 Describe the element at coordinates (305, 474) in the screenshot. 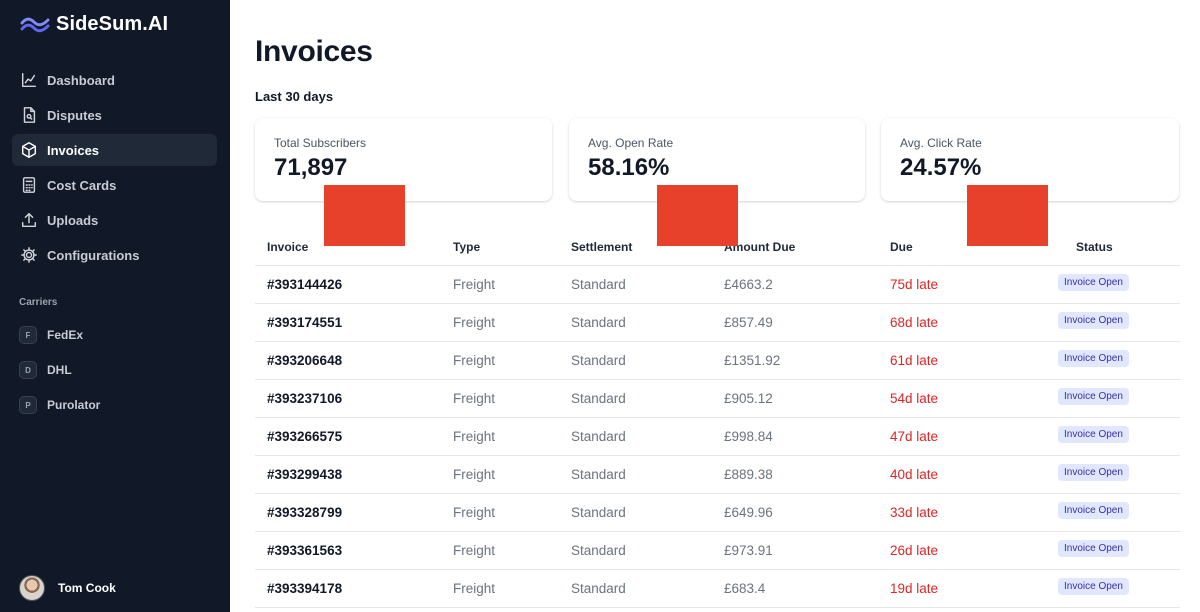

I see `invoice-number: #393299438` at that location.